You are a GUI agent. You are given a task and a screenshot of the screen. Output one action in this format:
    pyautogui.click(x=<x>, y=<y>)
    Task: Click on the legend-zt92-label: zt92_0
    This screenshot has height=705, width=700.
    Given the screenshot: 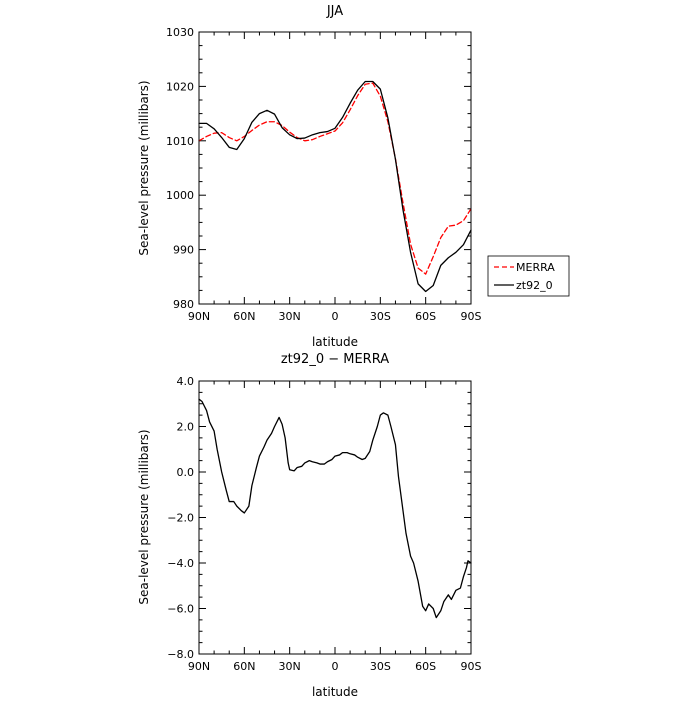 What is the action you would take?
    pyautogui.click(x=534, y=285)
    